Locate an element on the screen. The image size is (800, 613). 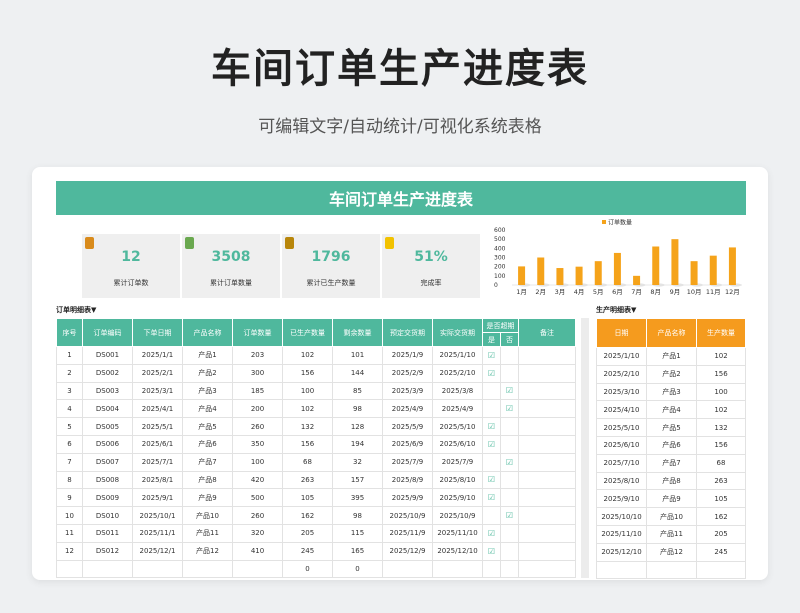
table-cell: 2025/8/9 is located at coordinates (407, 480).